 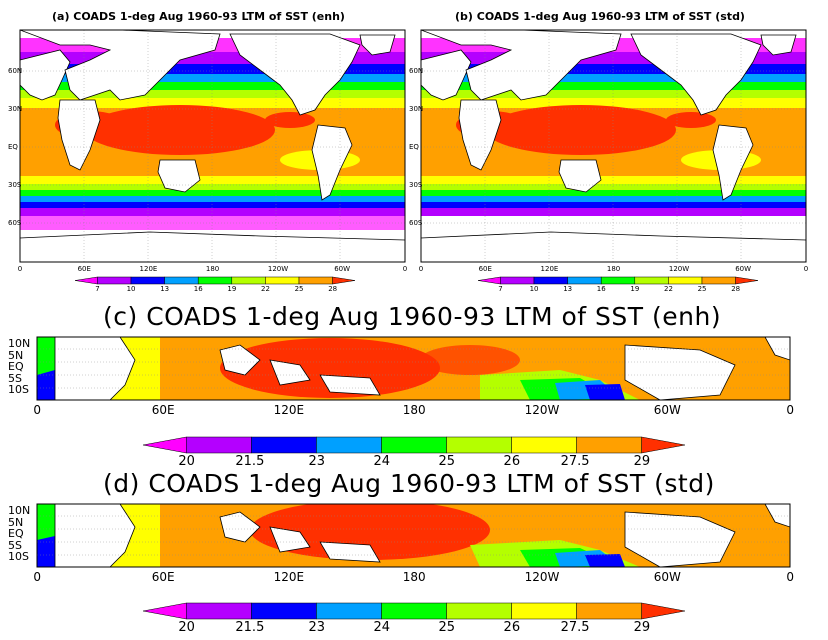 I want to click on y-tick-label: 30N, so click(x=416, y=109).